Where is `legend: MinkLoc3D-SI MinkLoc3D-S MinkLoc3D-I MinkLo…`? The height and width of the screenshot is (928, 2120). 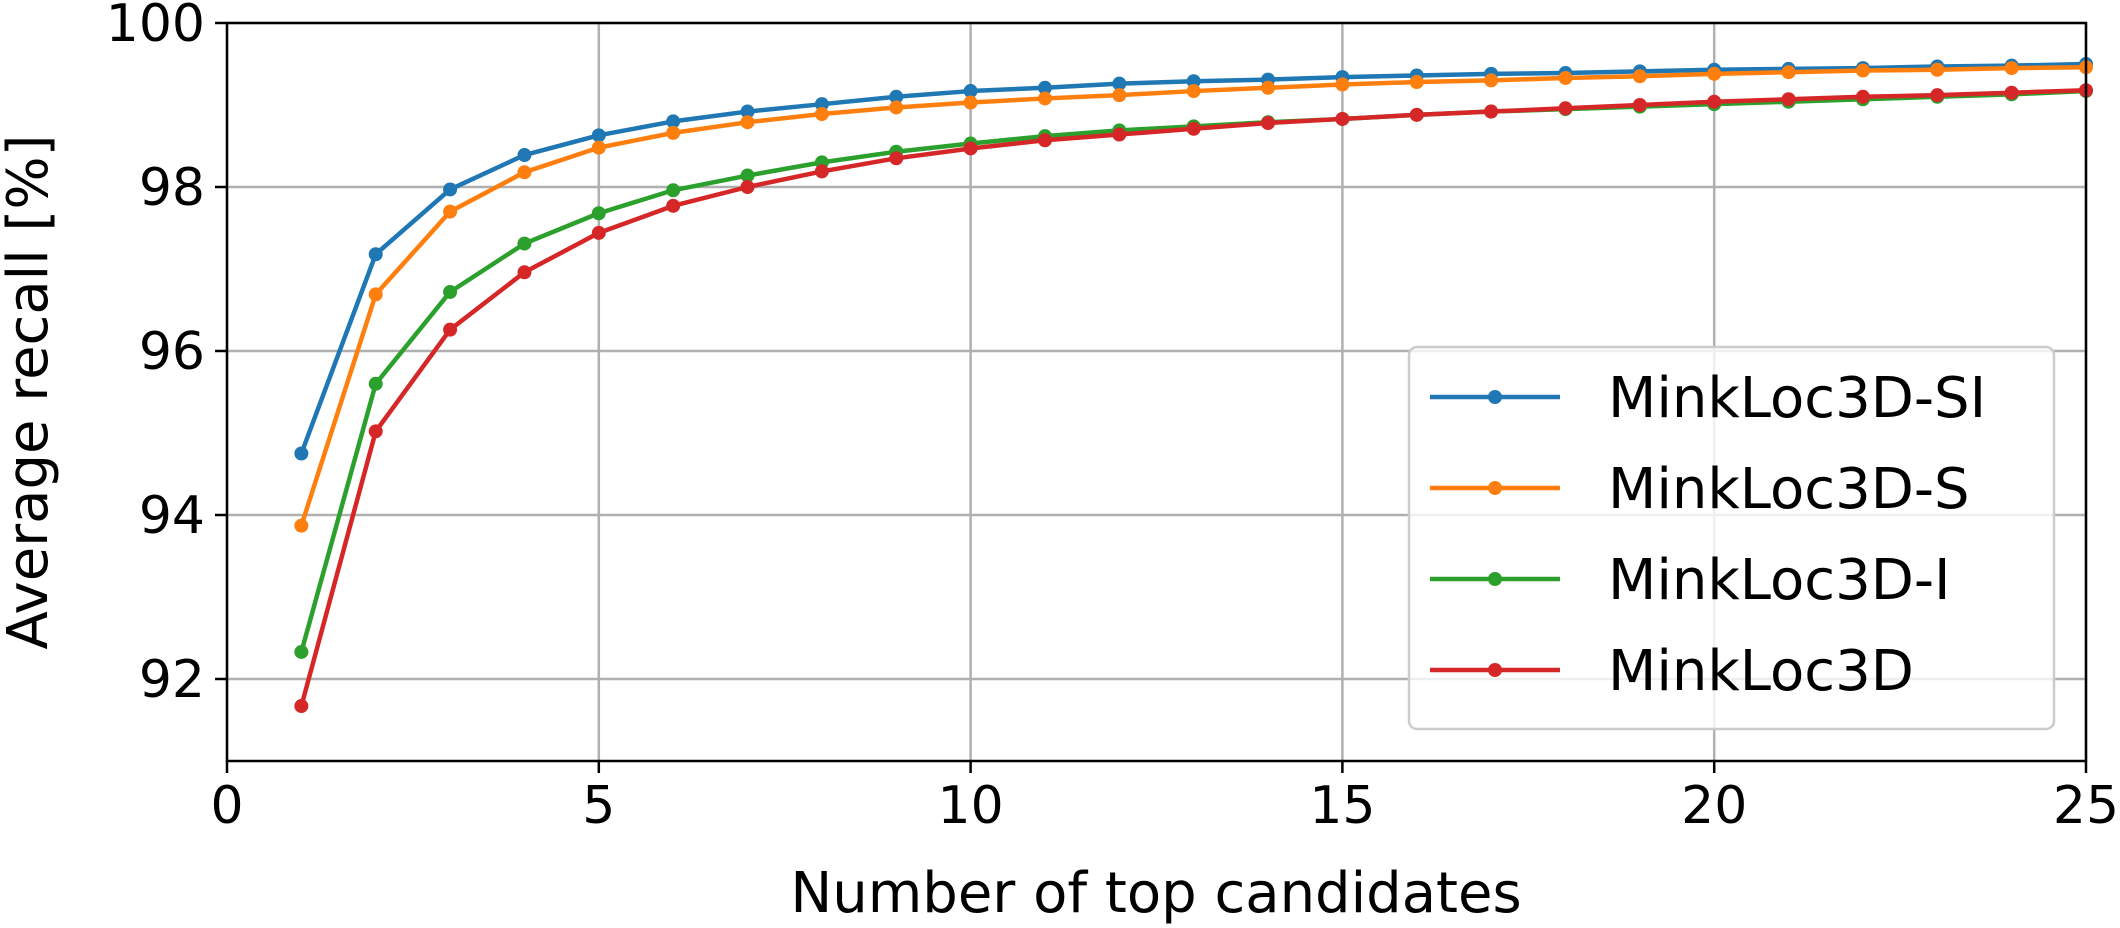 legend: MinkLoc3D-SI MinkLoc3D-S MinkLoc3D-I MinkLo… is located at coordinates (1731, 538).